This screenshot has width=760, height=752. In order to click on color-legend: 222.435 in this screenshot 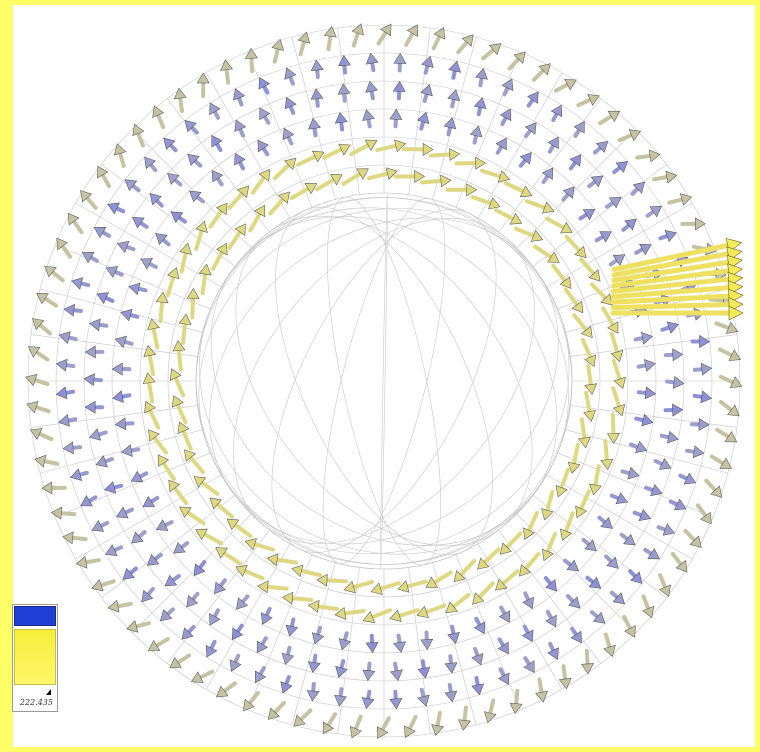, I will do `click(35, 658)`.